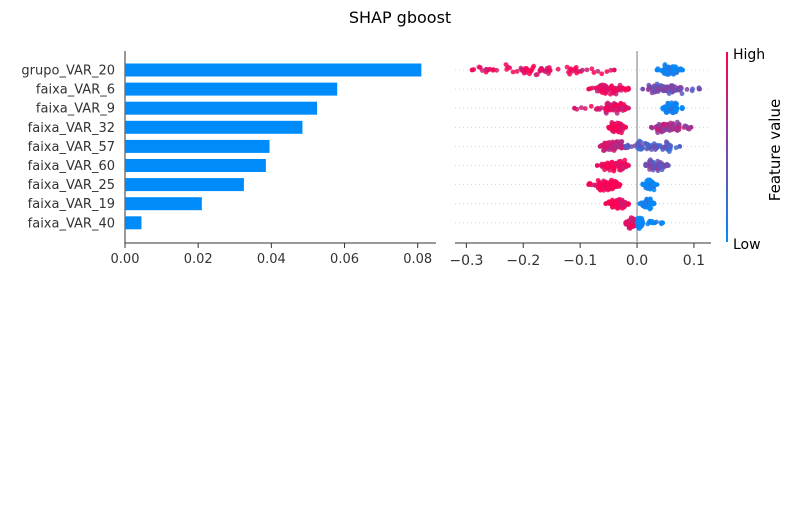 This screenshot has width=800, height=509. I want to click on swarm-x-tick-label: −0.3, so click(466, 261).